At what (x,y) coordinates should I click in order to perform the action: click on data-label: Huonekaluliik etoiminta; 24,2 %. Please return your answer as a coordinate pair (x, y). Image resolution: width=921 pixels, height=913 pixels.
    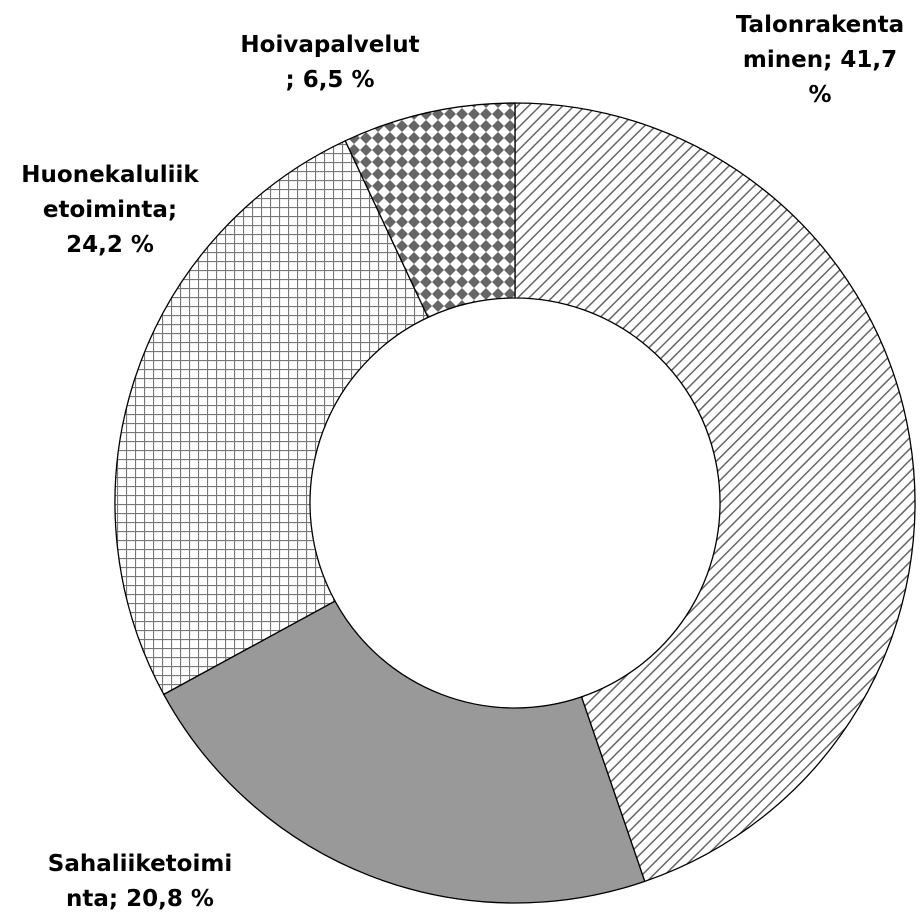
    Looking at the image, I should click on (110, 210).